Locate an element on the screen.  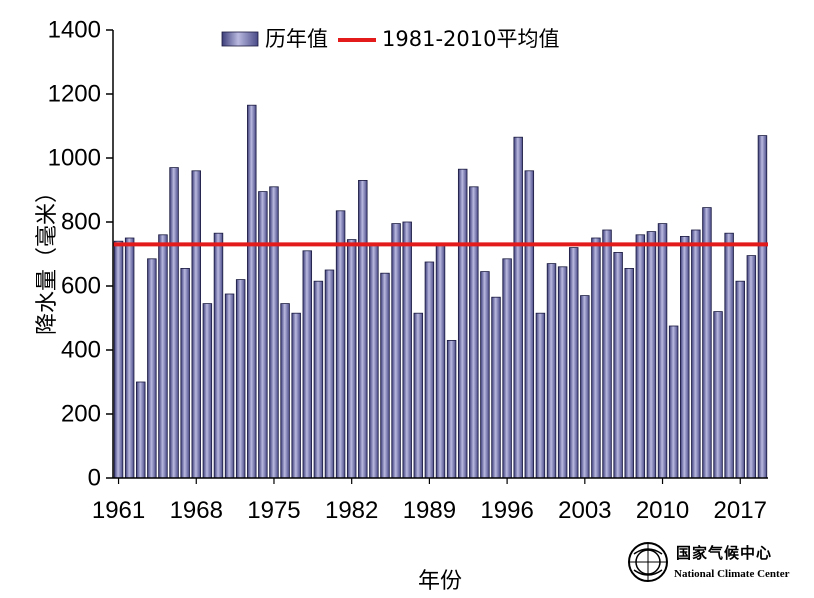
y-tick-label: 400 is located at coordinates (81, 350).